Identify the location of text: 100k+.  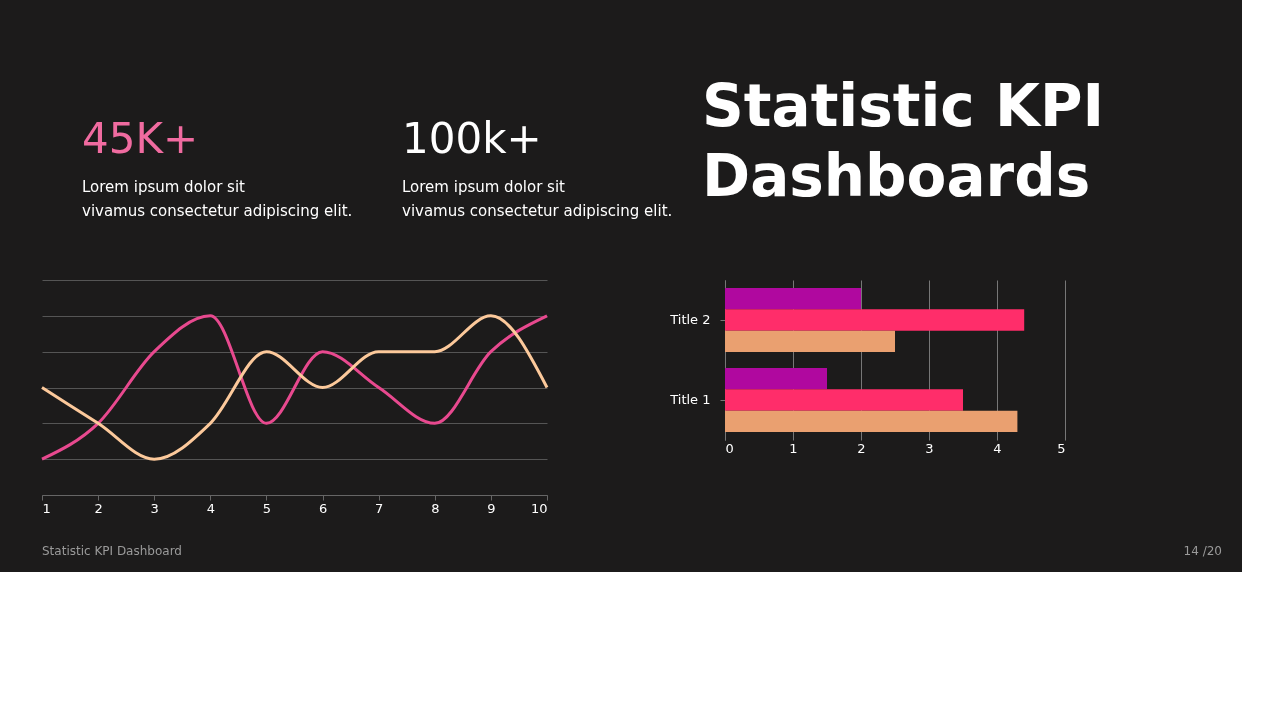
(472, 138).